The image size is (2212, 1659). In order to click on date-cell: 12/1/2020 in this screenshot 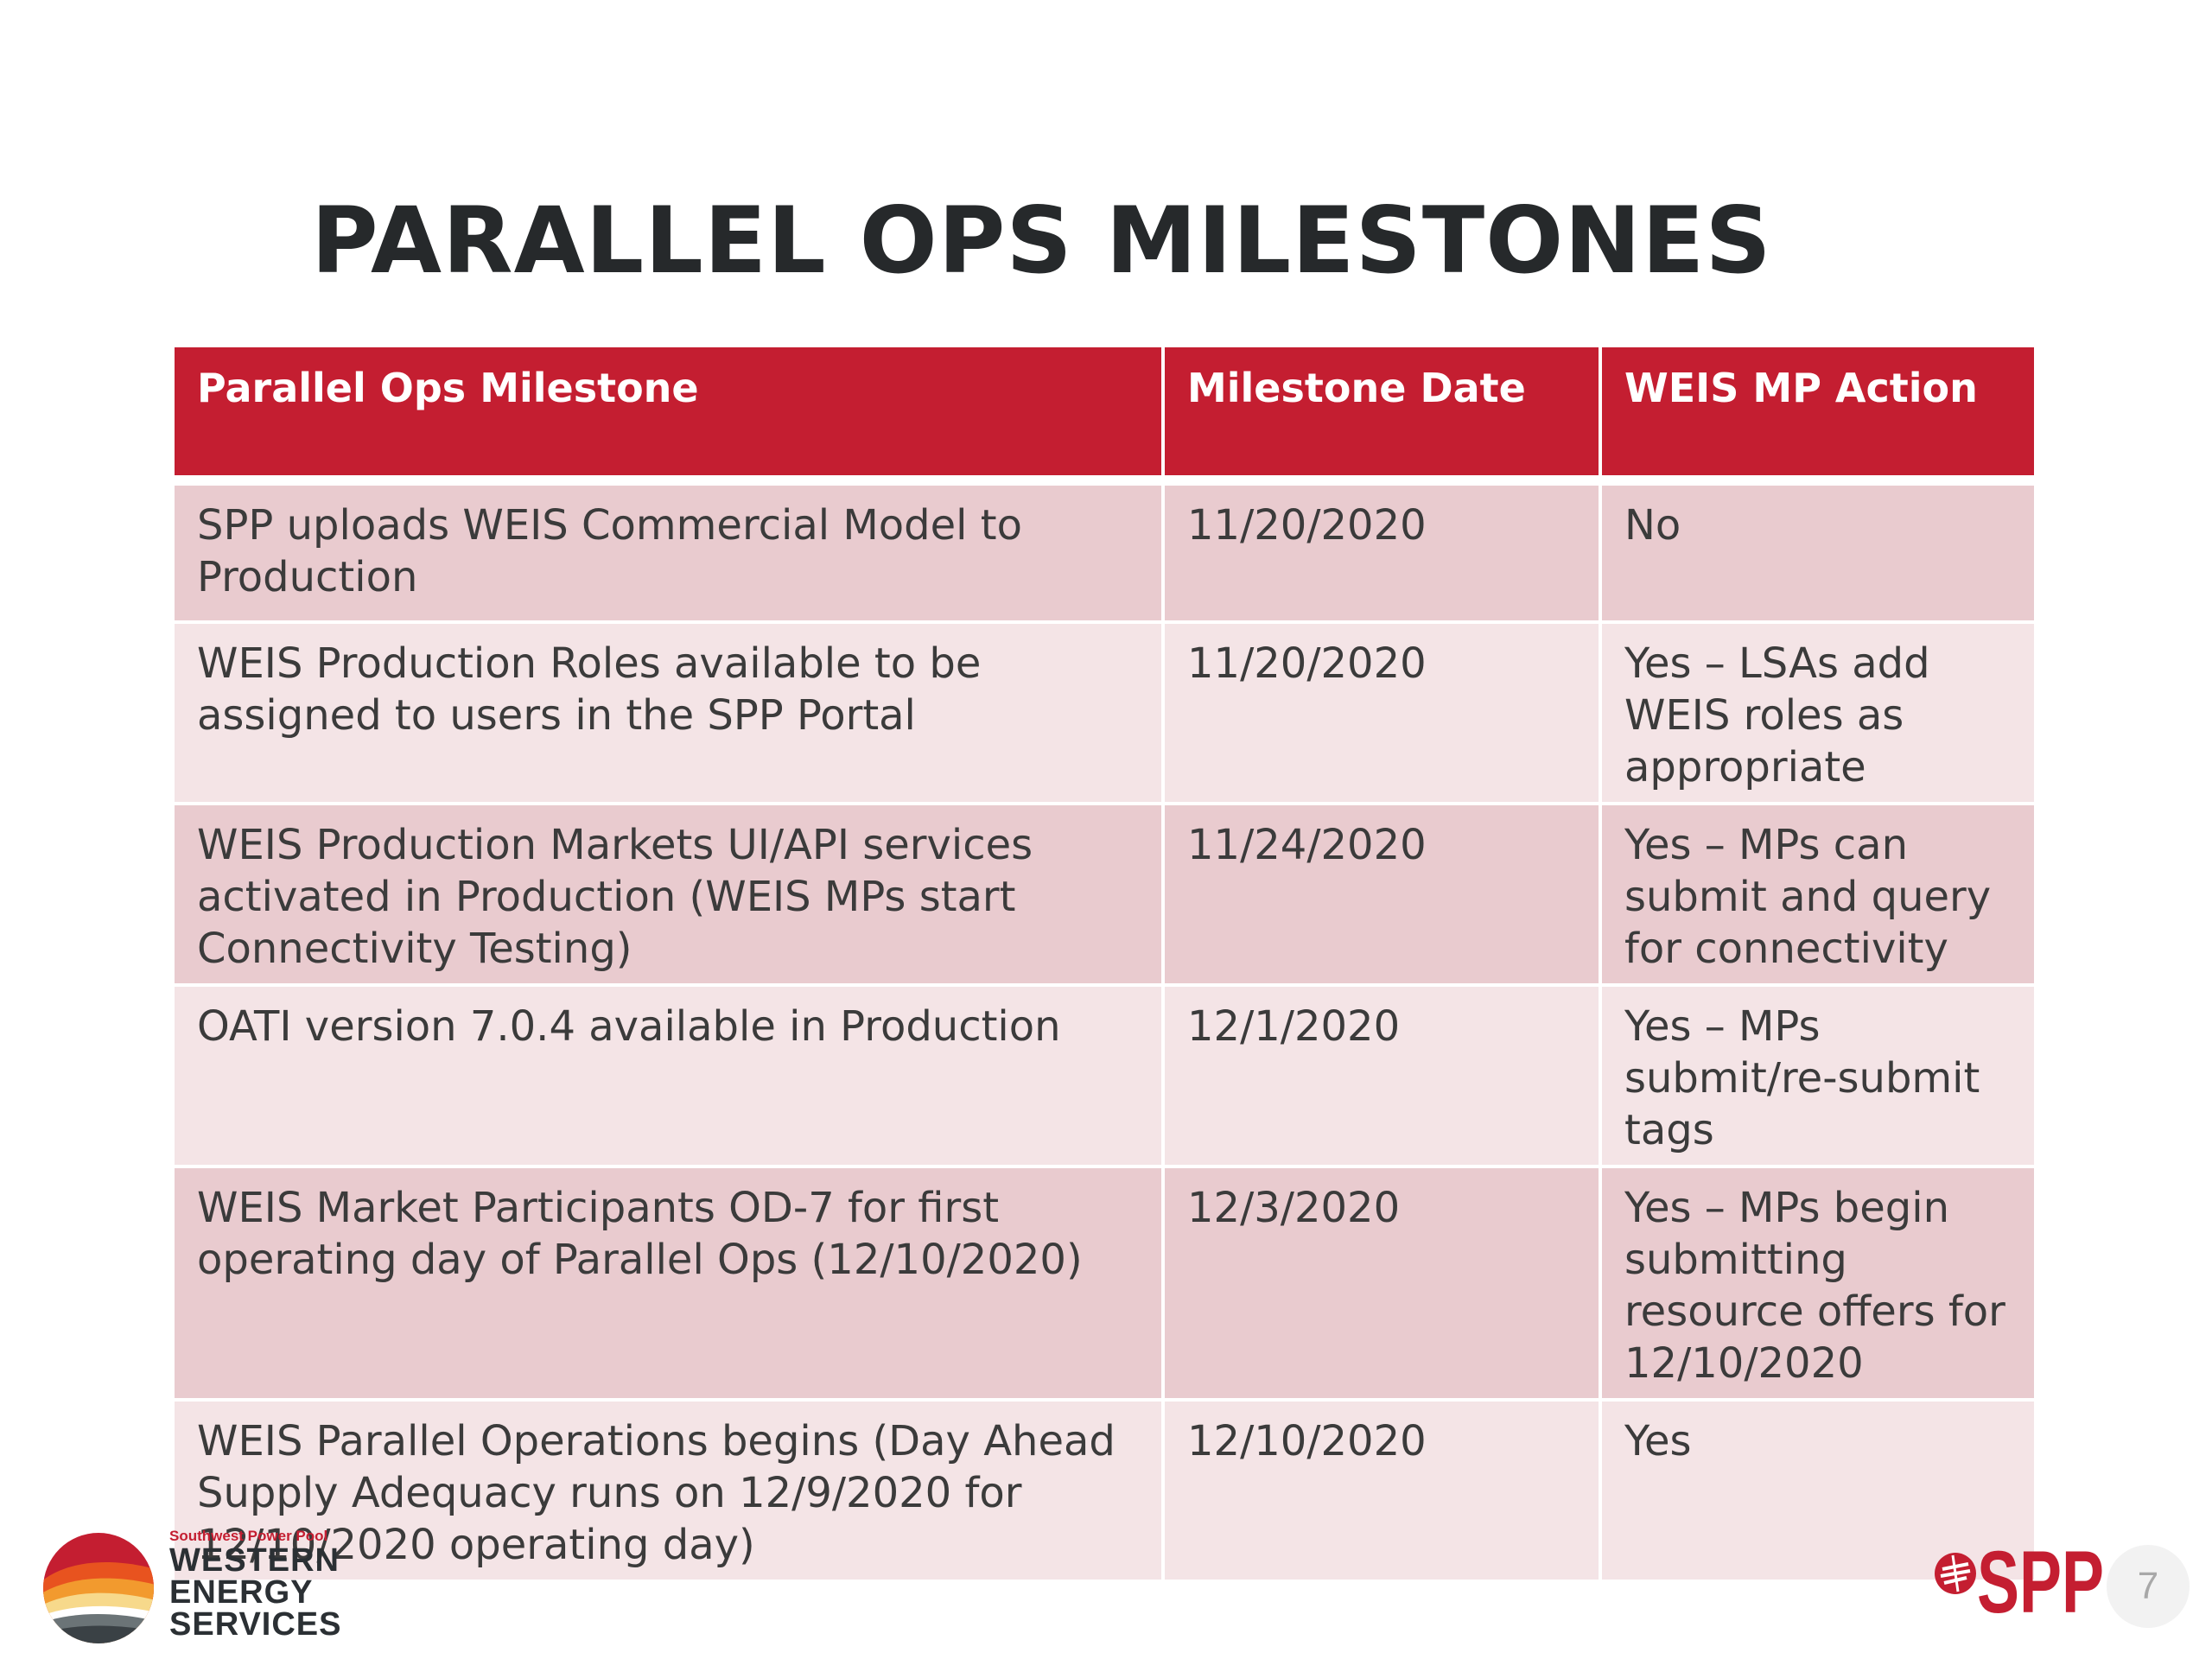, I will do `click(1381, 1075)`.